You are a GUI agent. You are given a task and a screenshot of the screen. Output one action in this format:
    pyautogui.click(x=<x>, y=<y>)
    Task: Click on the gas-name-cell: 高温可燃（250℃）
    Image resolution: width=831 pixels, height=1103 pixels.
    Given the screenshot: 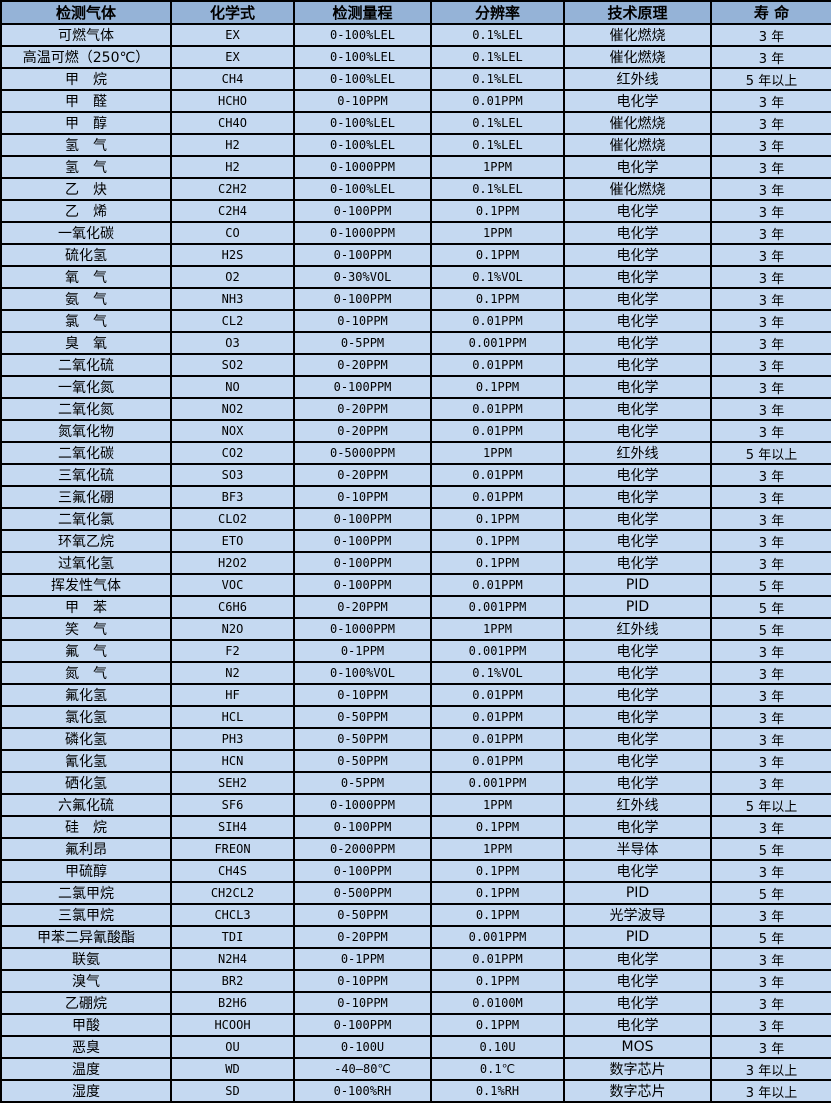 What is the action you would take?
    pyautogui.click(x=86, y=57)
    